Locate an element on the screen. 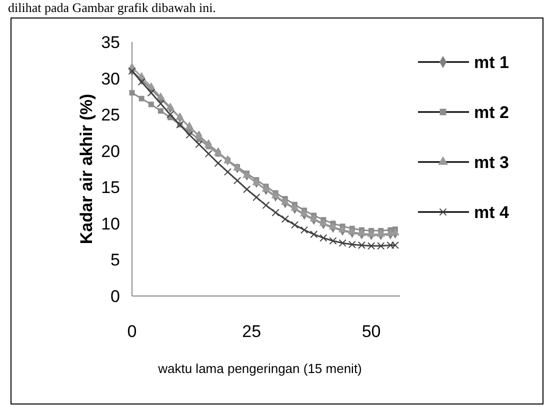 This screenshot has width=546, height=407. x-tick-label: 25 is located at coordinates (252, 331).